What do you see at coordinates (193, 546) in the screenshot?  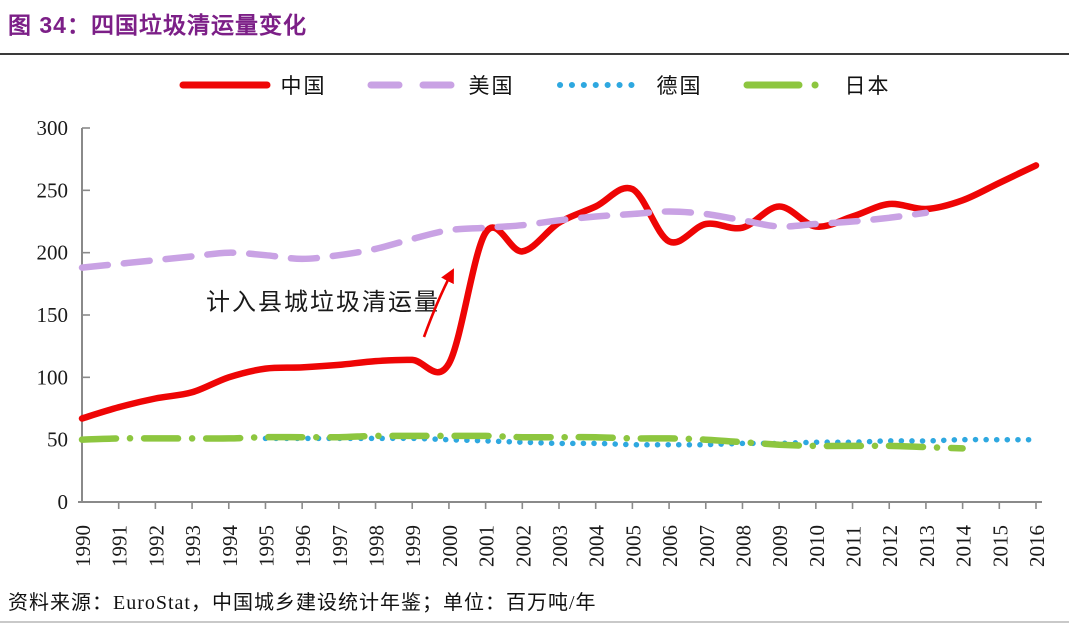 I see `x-tick-label: 1993` at bounding box center [193, 546].